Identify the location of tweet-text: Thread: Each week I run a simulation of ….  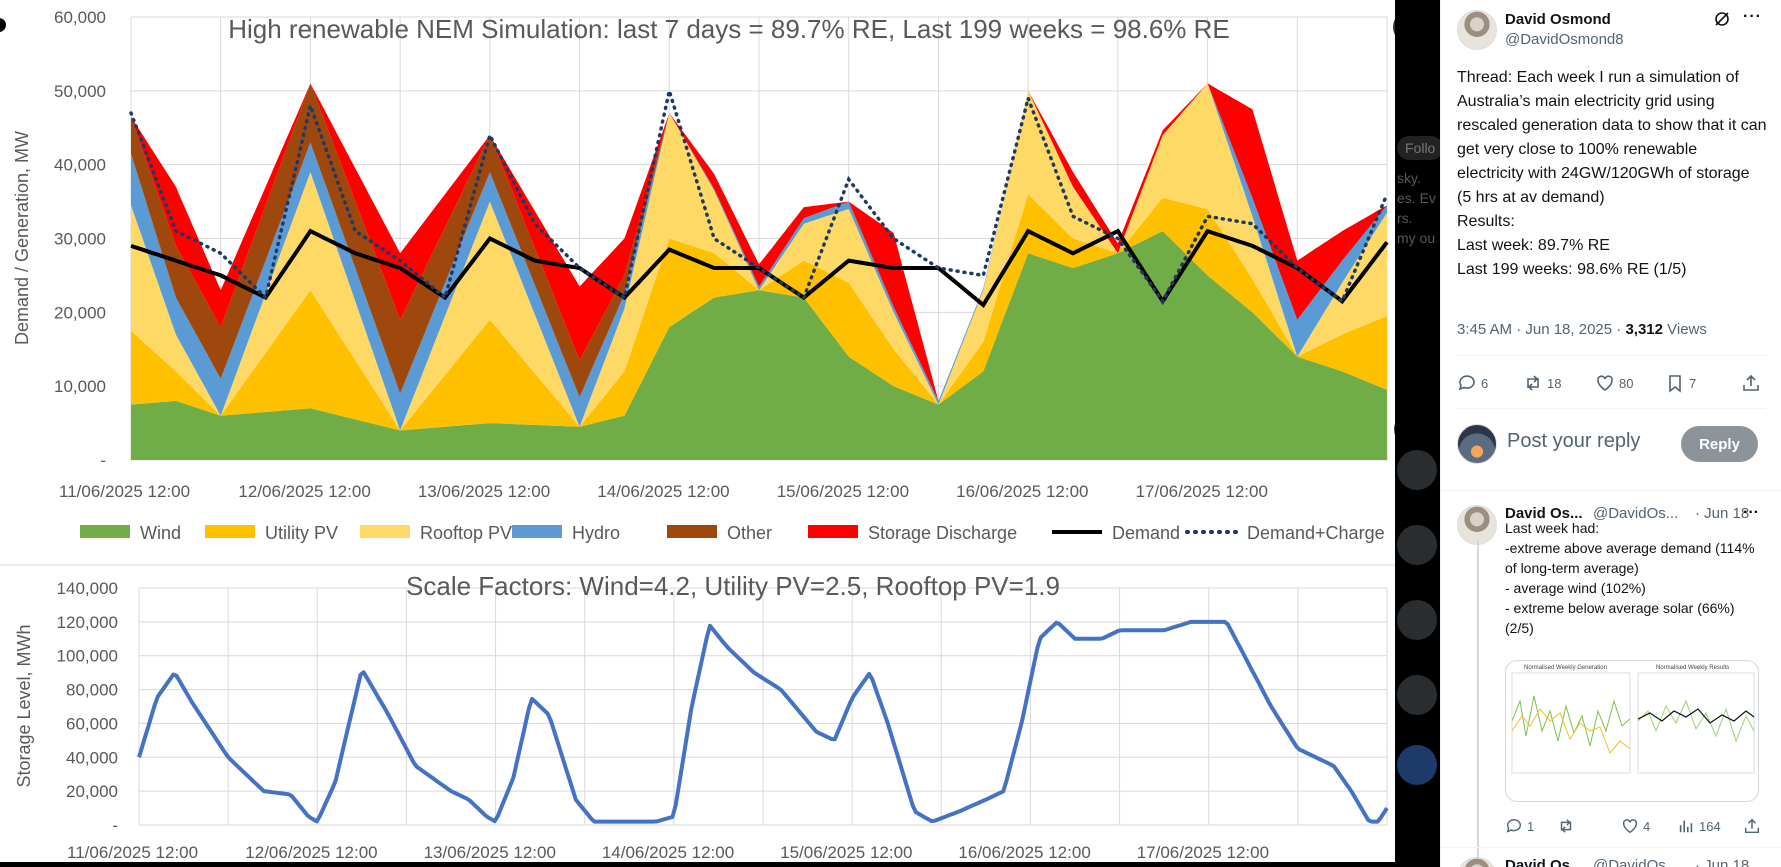
(1612, 174).